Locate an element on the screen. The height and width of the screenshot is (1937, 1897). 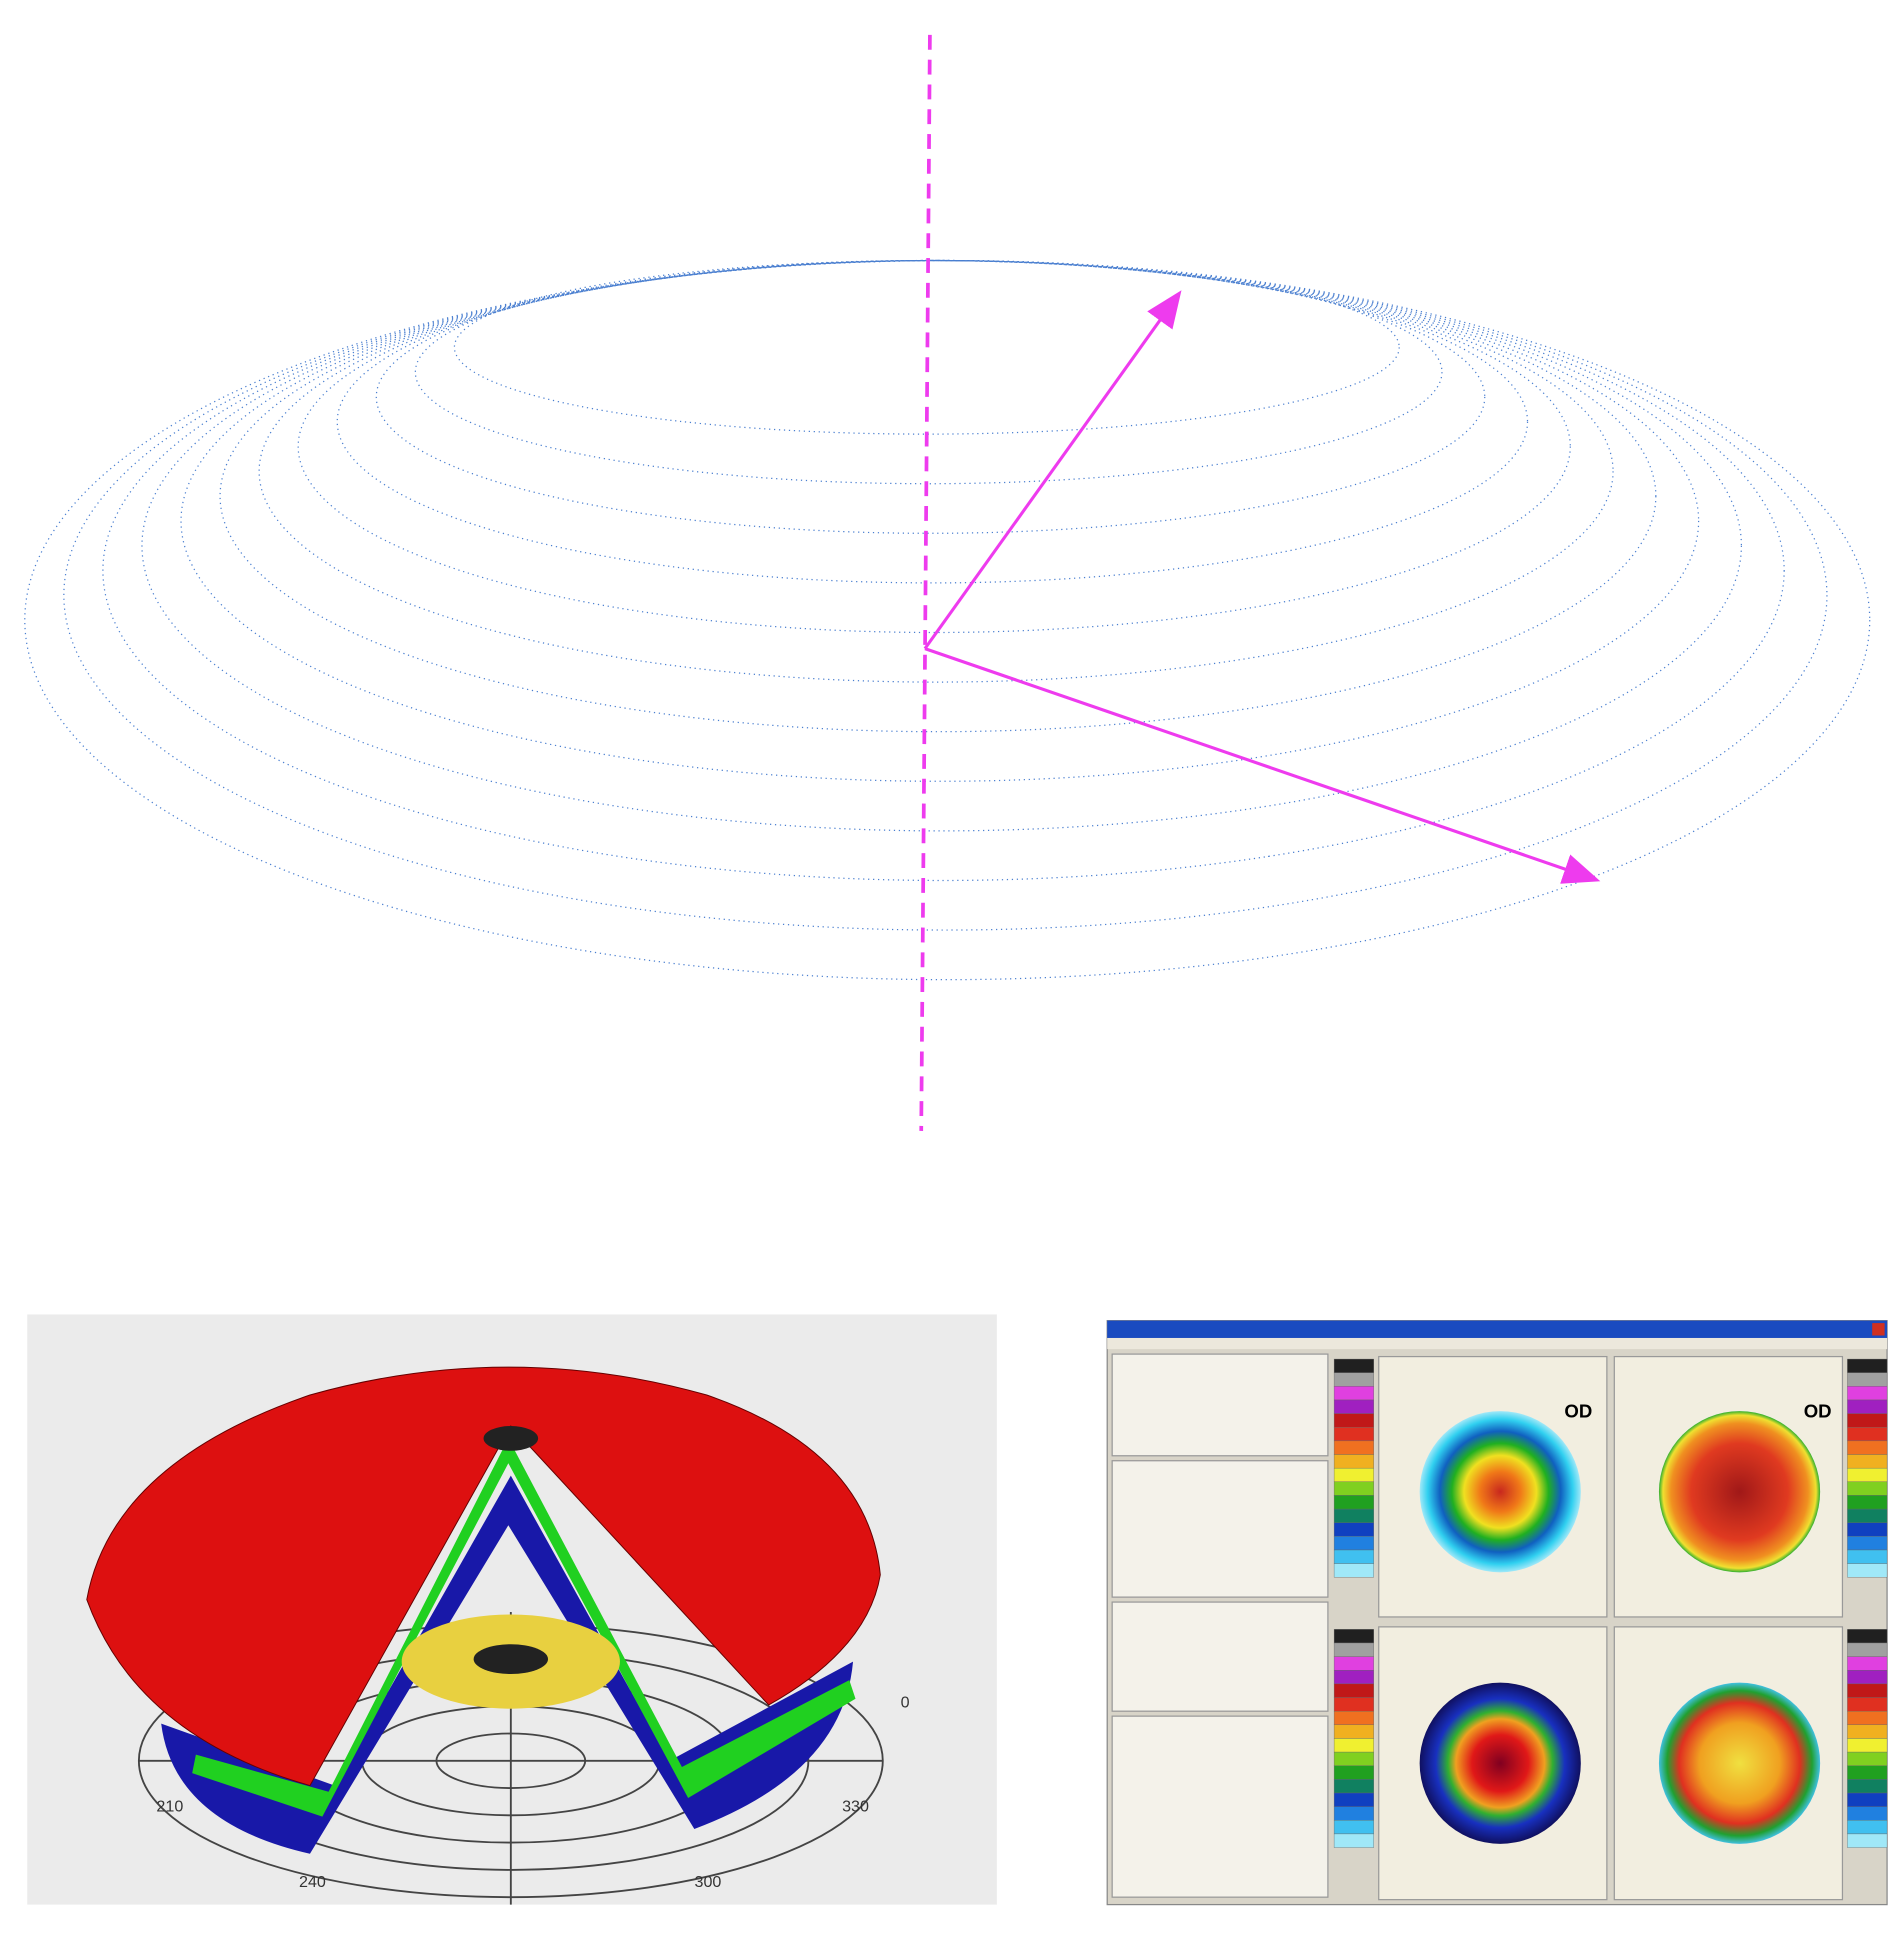
angle-label: 0 is located at coordinates (905, 1702).